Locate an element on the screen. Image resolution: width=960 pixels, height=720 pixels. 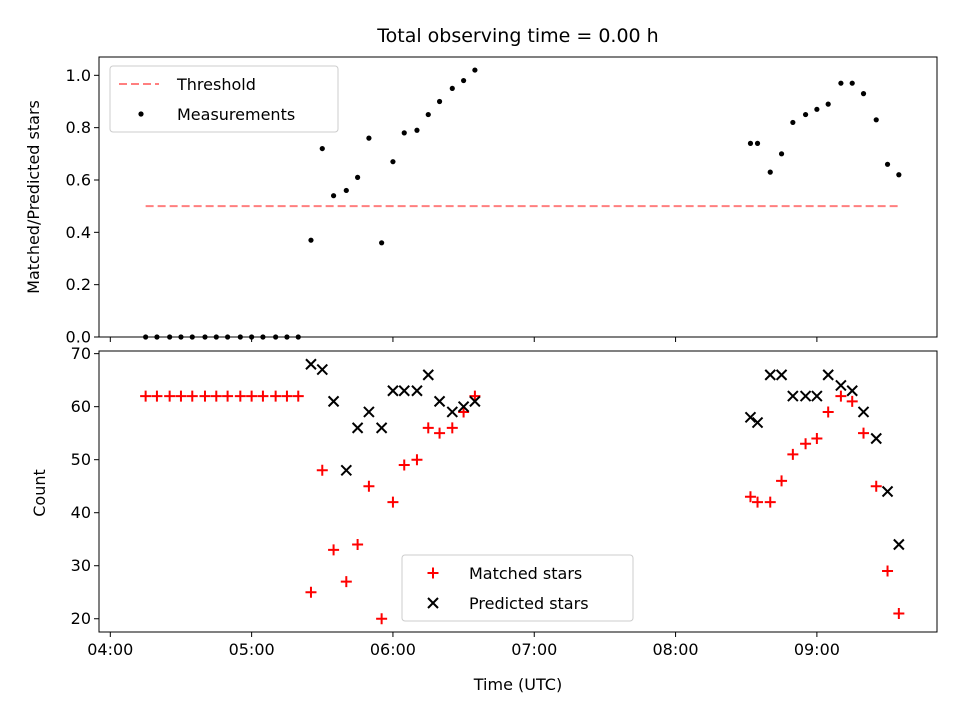
x-tick-label: 05:00 is located at coordinates (252, 649).